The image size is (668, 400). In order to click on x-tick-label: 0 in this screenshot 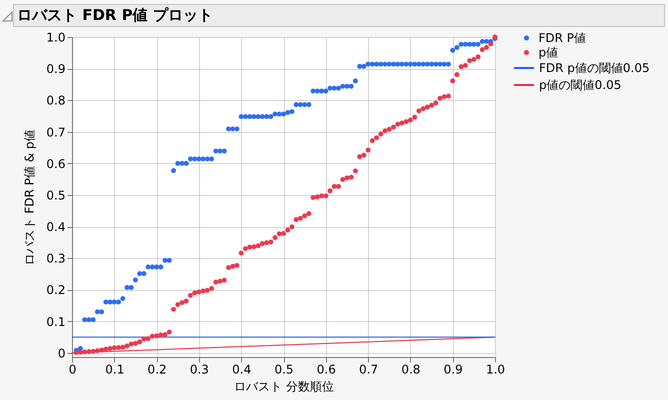, I will do `click(72, 369)`.